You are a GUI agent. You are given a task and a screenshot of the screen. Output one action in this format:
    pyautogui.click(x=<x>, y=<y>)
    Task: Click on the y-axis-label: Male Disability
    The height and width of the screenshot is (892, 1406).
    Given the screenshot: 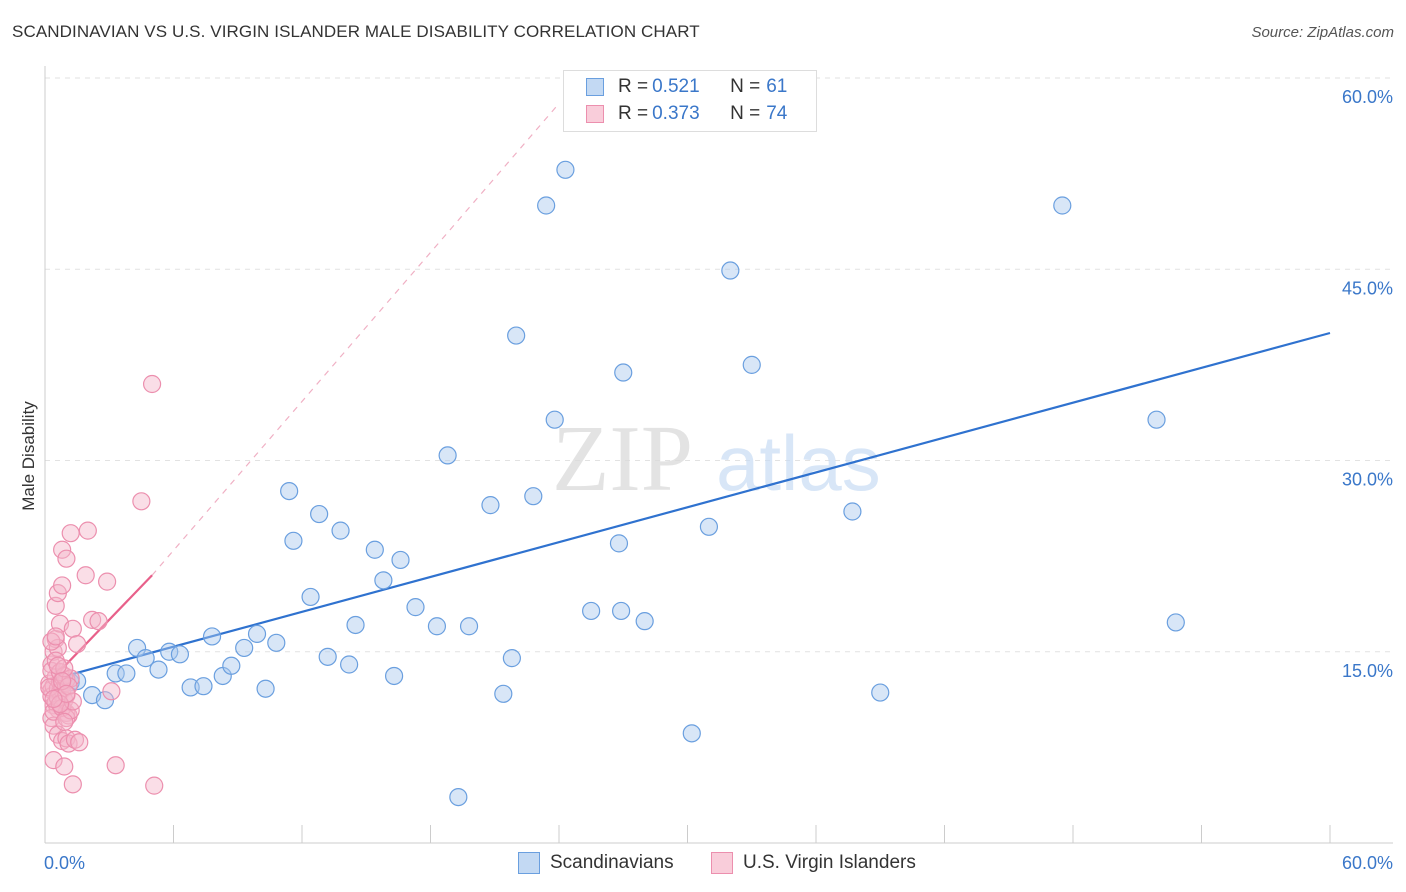 What is the action you would take?
    pyautogui.click(x=28, y=456)
    